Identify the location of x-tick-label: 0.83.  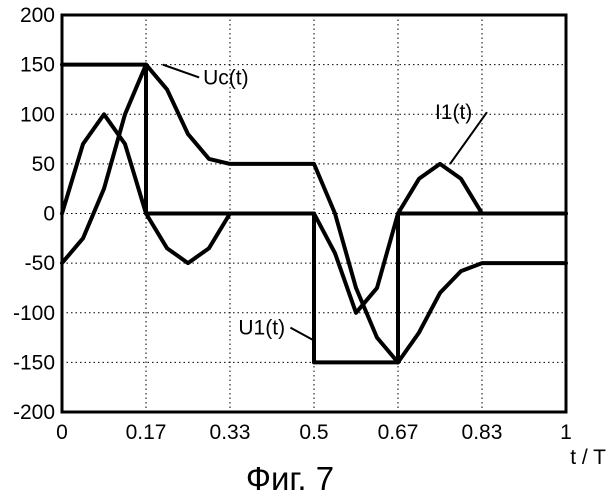
(482, 432).